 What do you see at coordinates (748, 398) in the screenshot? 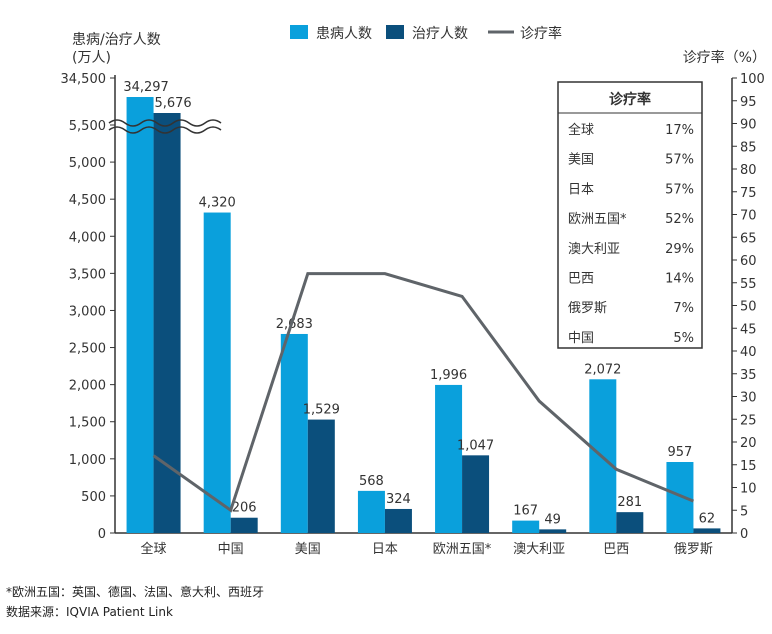
I see `right-tick-label: 30` at bounding box center [748, 398].